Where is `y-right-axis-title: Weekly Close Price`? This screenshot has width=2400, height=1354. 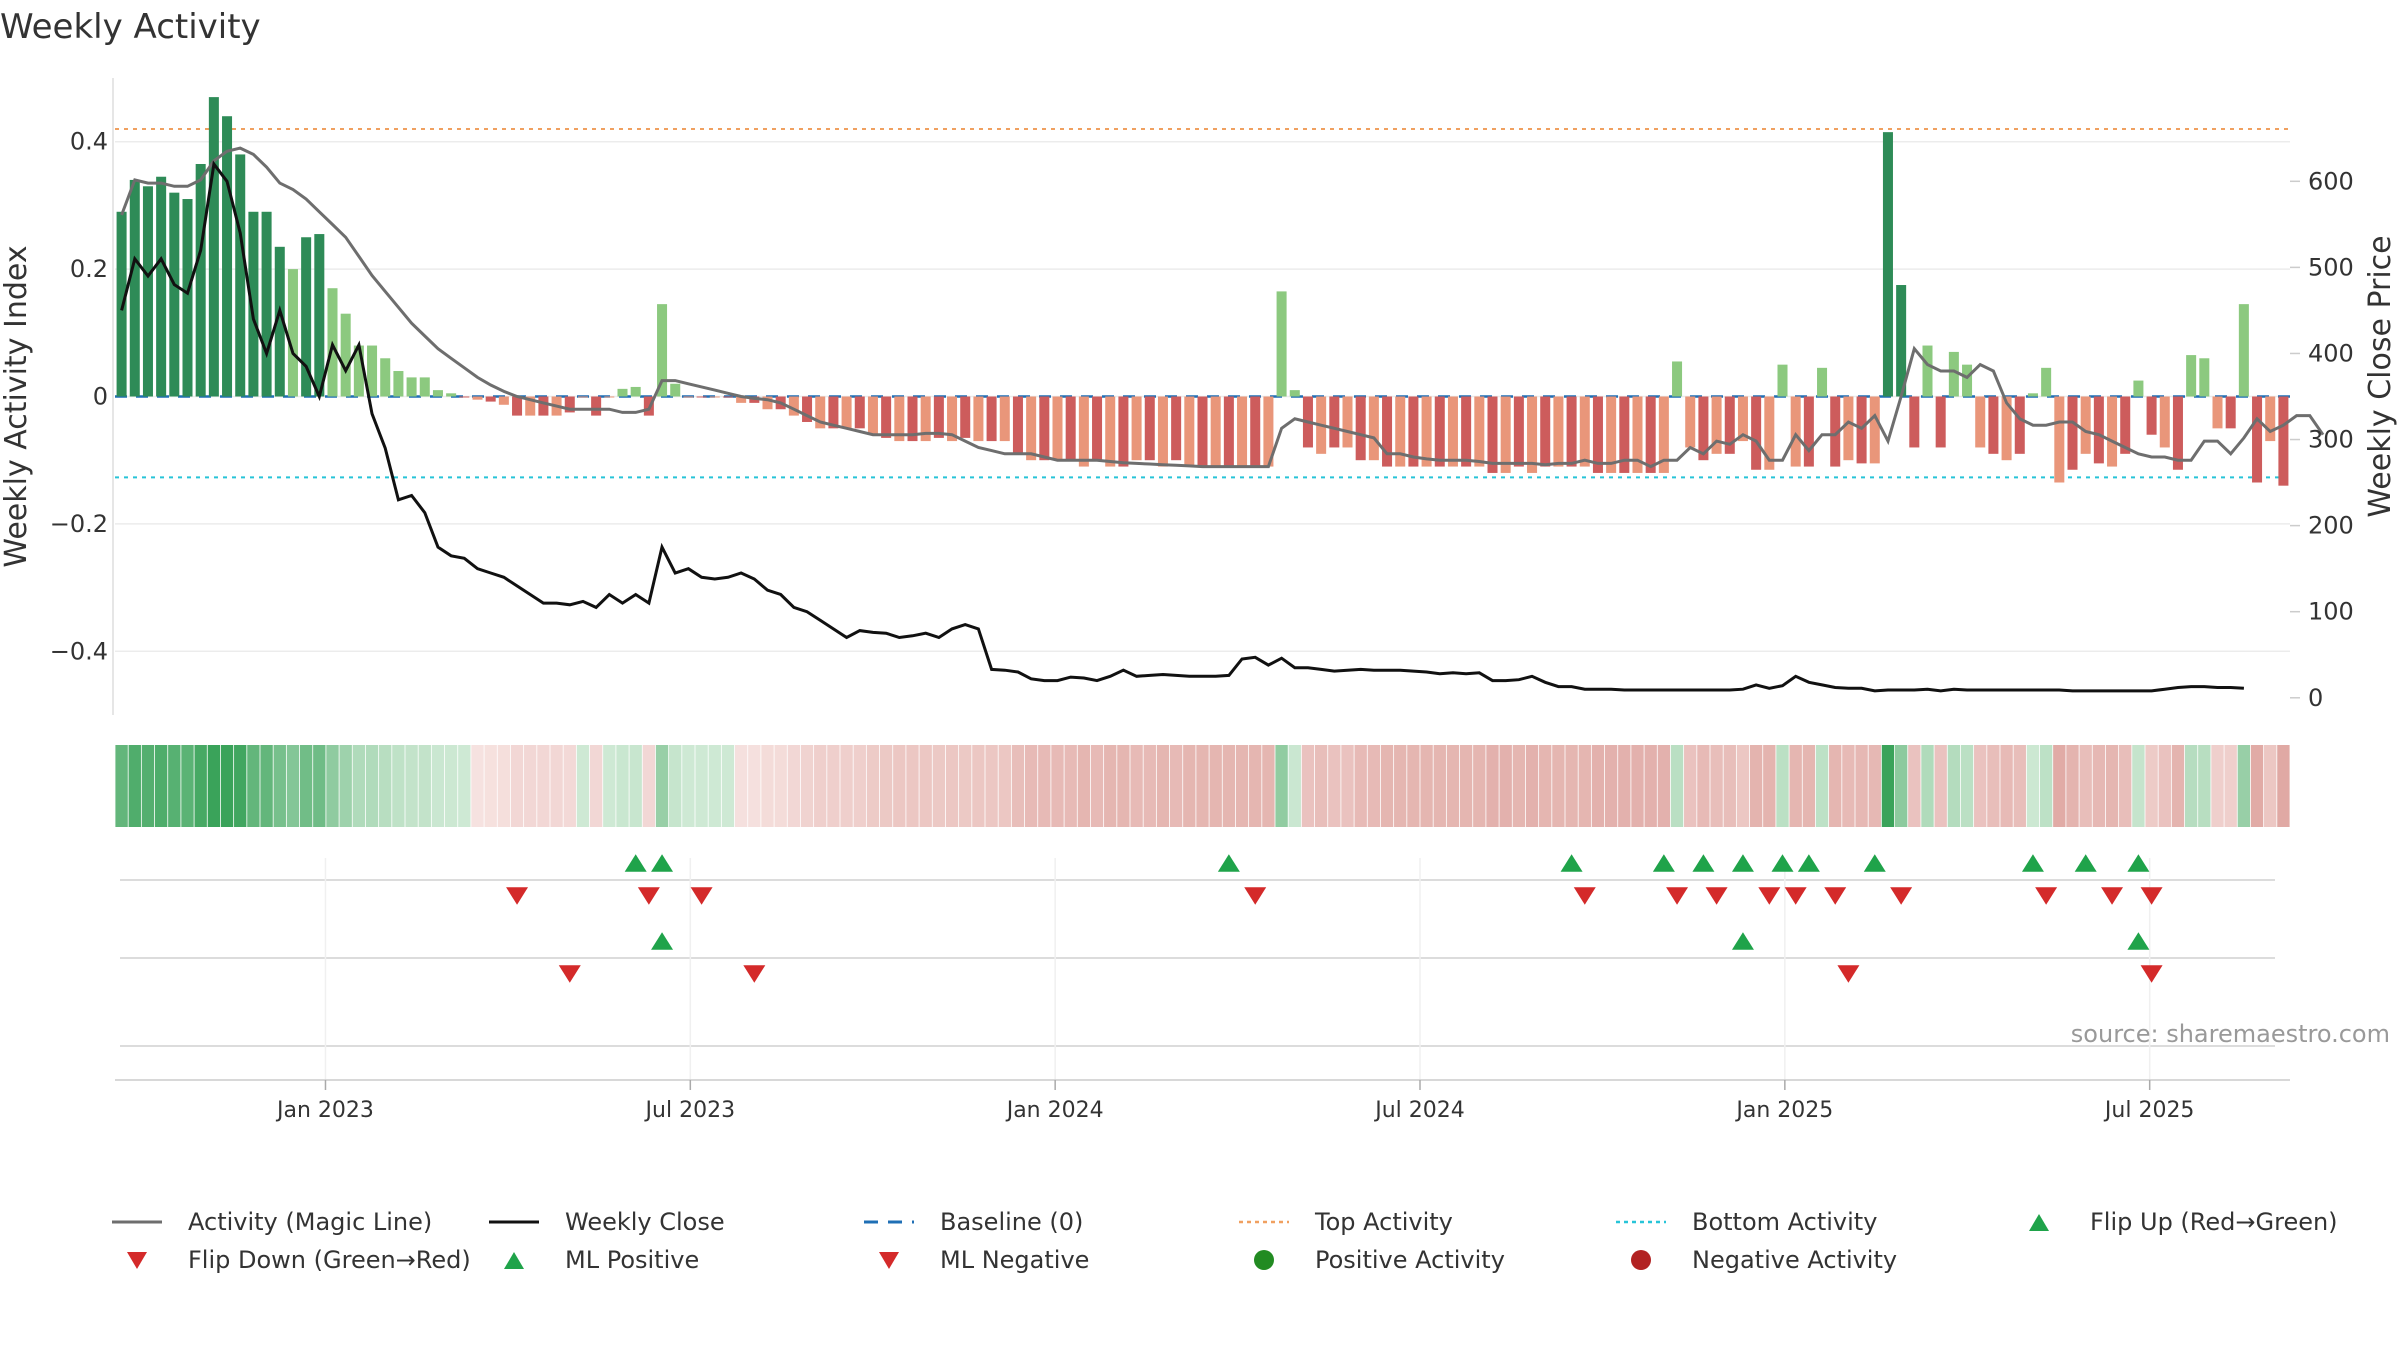 y-right-axis-title: Weekly Close Price is located at coordinates (2380, 376).